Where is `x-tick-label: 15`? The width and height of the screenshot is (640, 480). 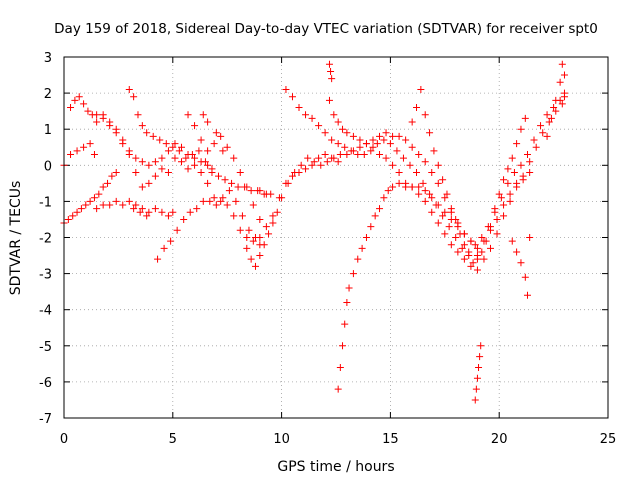
x-tick-label: 15 is located at coordinates (390, 439).